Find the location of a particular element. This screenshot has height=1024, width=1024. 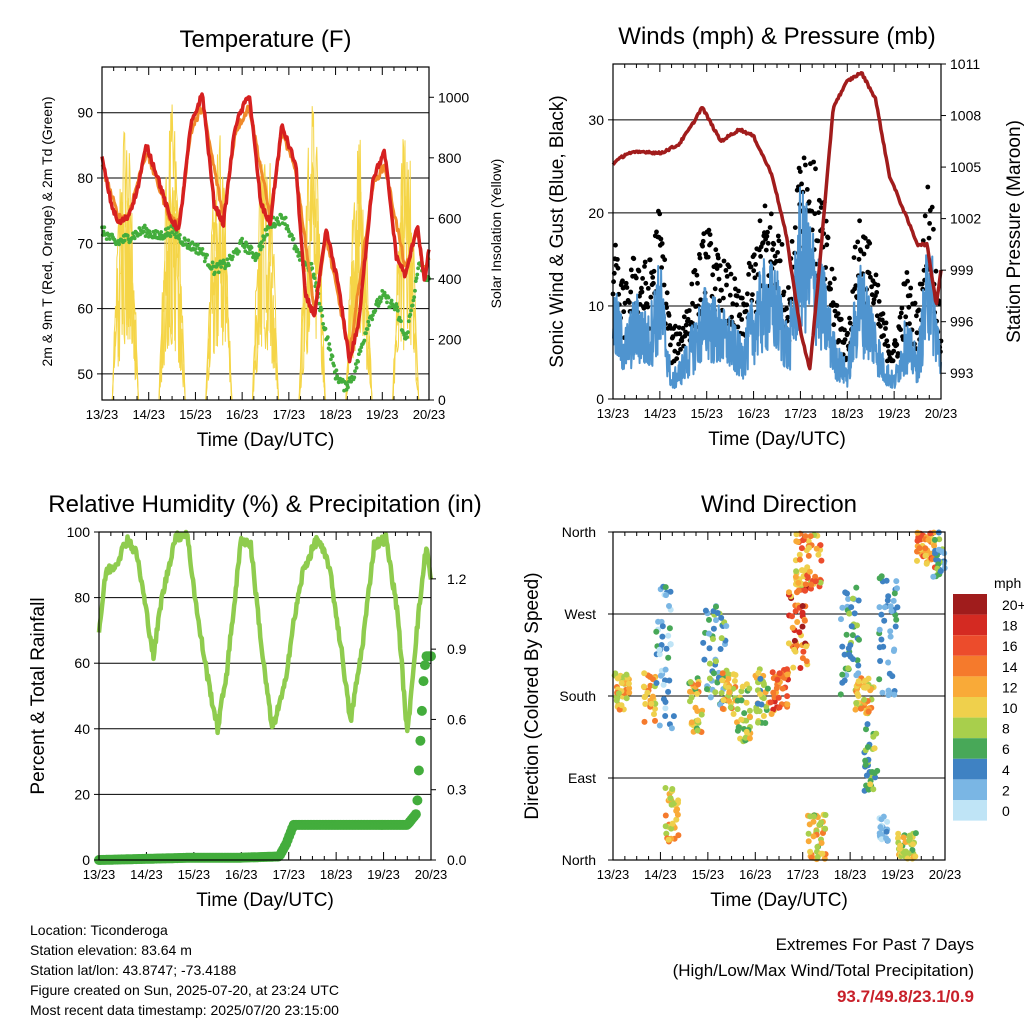

rh-x-tick-label: 15/23 is located at coordinates (194, 874).